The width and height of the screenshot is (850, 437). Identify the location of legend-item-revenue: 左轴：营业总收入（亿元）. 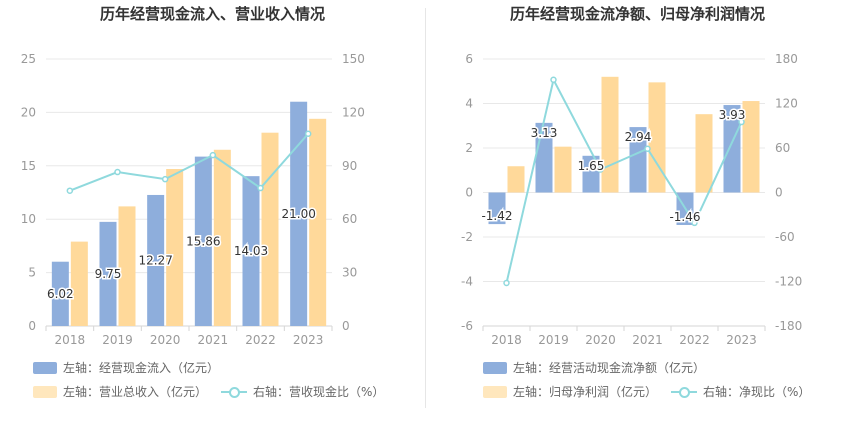
(120, 391).